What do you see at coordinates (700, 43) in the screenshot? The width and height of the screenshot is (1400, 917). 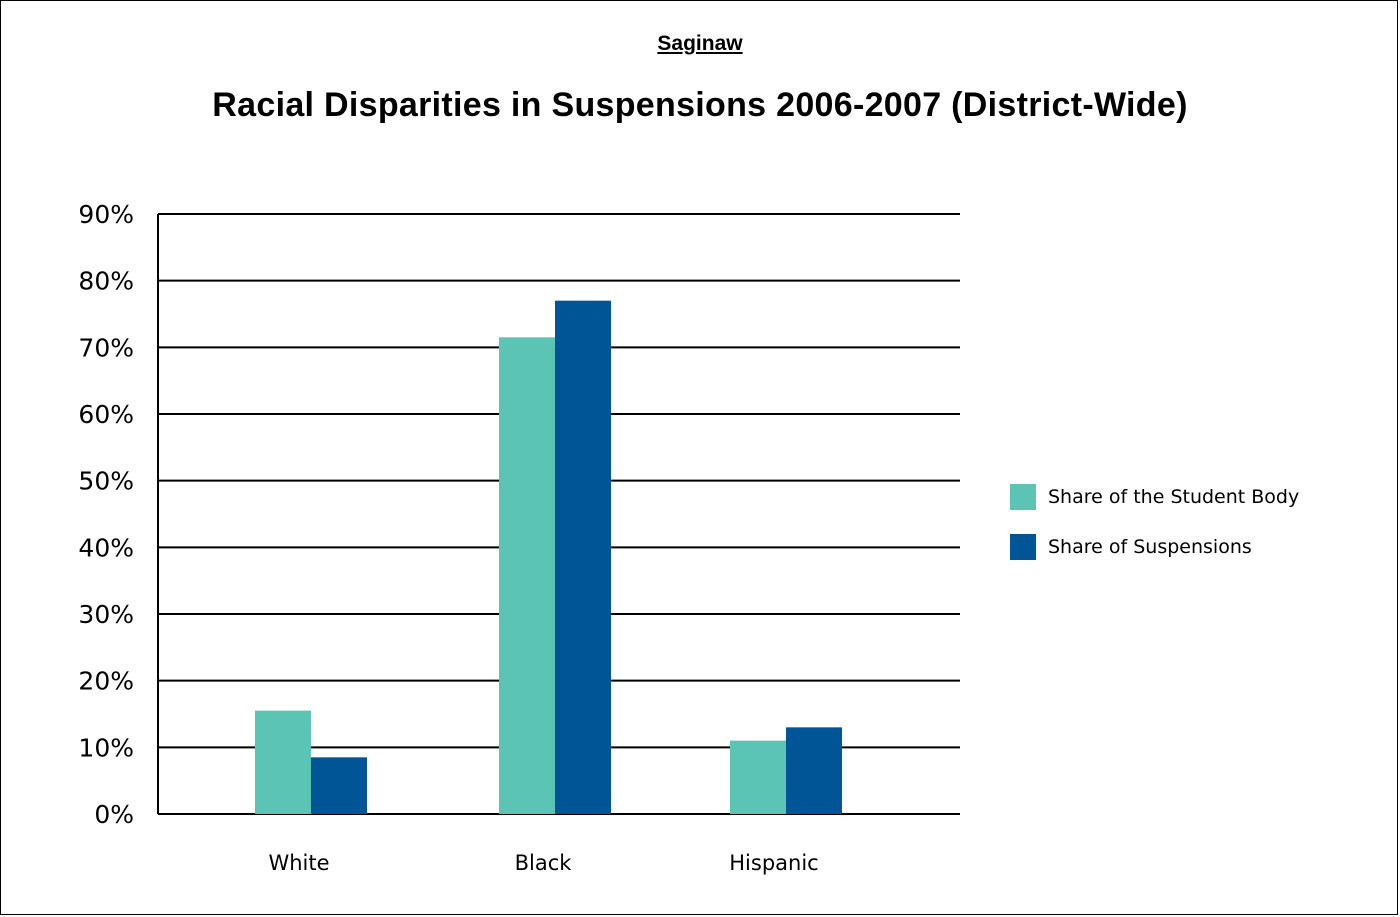 I see `chart-subtitle: Saginaw` at bounding box center [700, 43].